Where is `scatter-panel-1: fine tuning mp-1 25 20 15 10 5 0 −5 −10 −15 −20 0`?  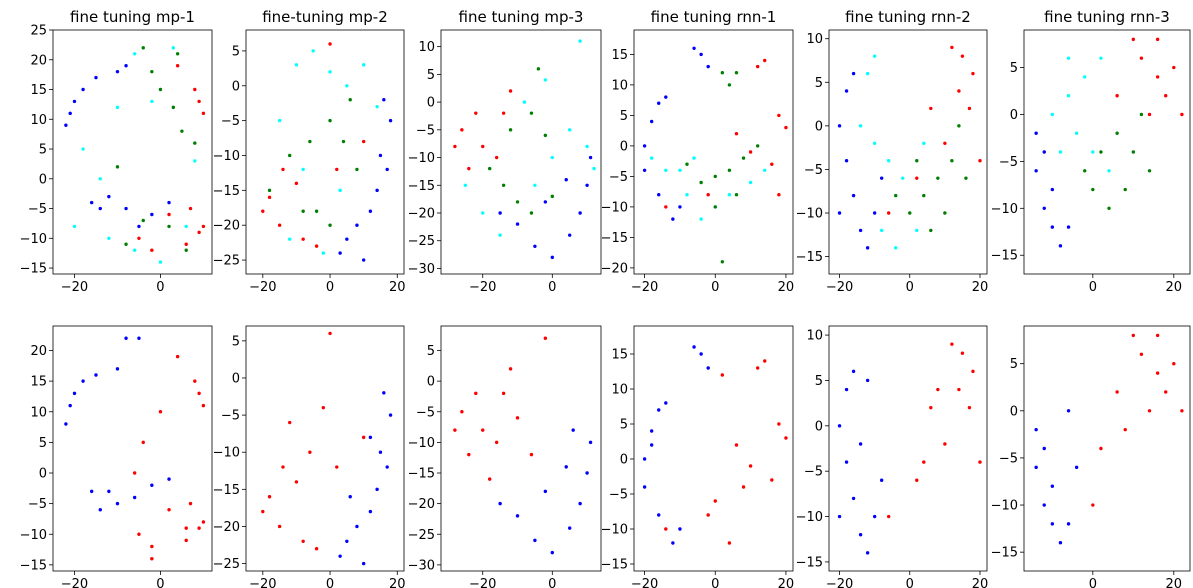
scatter-panel-1: fine tuning mp-1 25 20 15 10 5 0 −5 −10 −15 −20 0 is located at coordinates (116, 151).